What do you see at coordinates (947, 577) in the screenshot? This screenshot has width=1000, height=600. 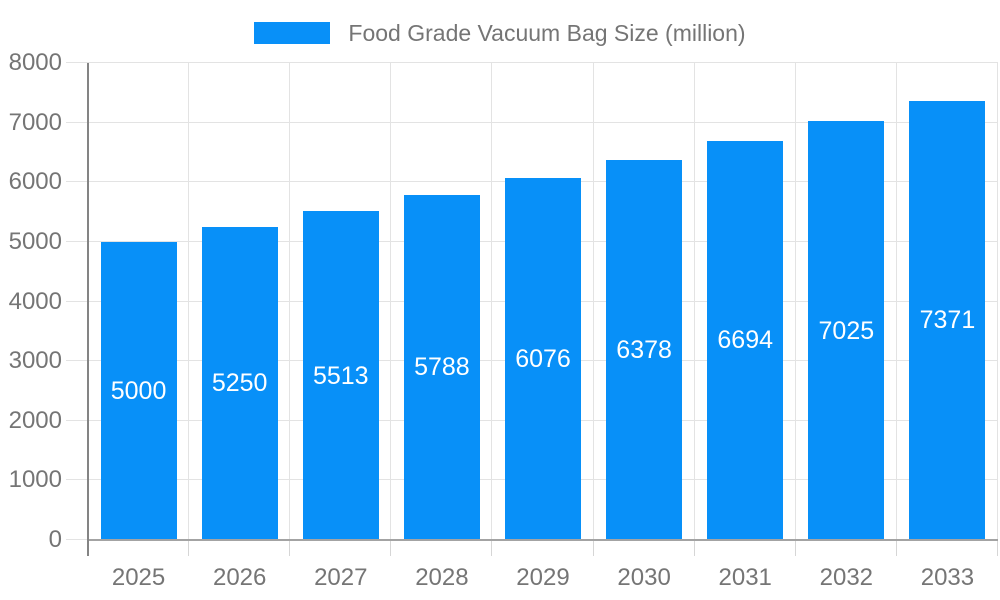 I see `x-axis-label: 2033` at bounding box center [947, 577].